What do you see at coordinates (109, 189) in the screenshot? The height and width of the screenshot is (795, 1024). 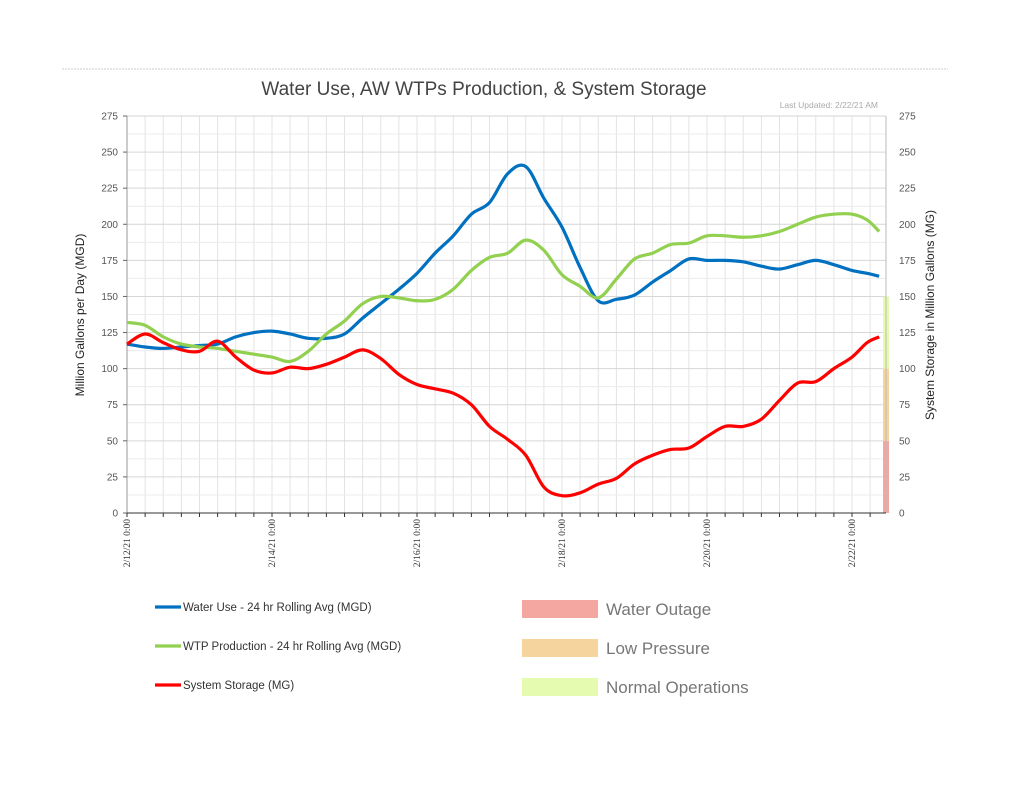 I see `y-tick-label: 225` at bounding box center [109, 189].